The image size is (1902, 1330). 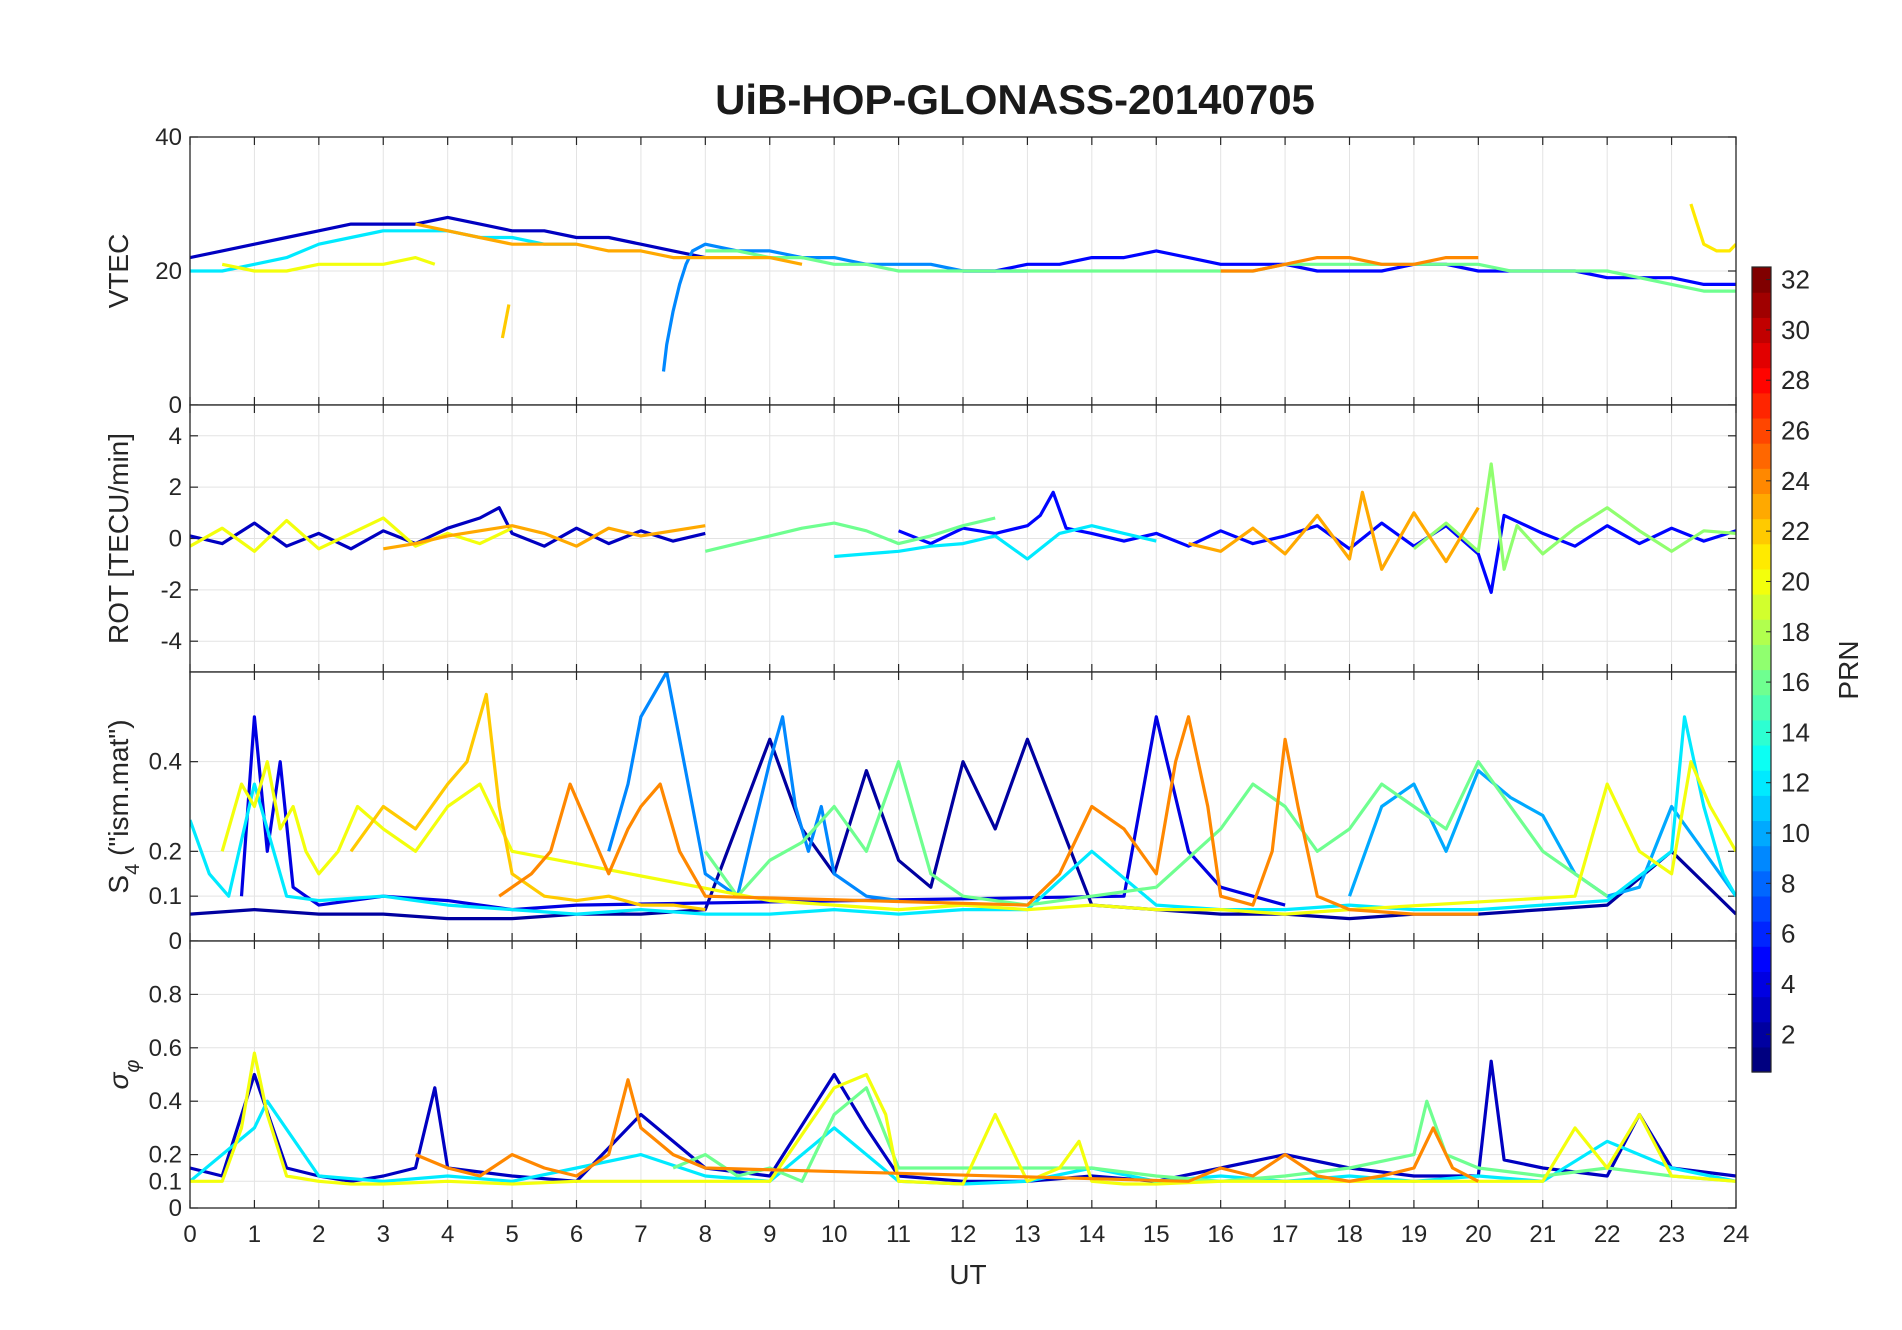 What do you see at coordinates (1795, 330) in the screenshot?
I see `colorbar-tick-label: 30` at bounding box center [1795, 330].